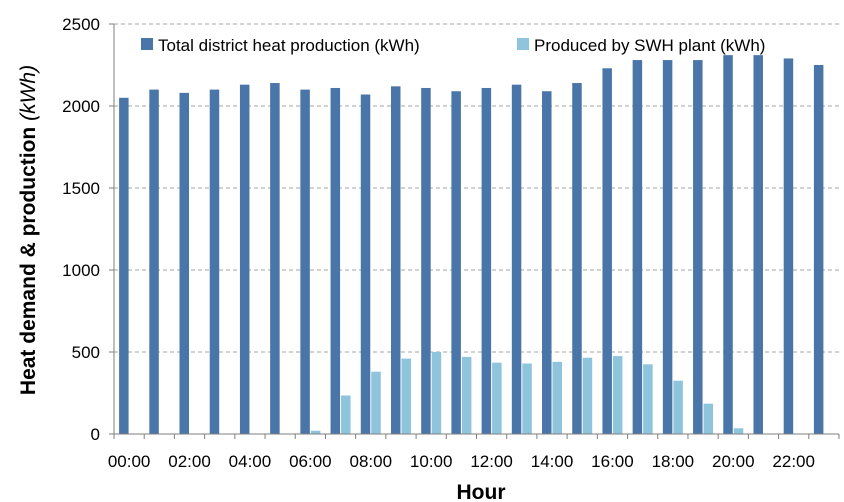 The image size is (844, 502). What do you see at coordinates (793, 461) in the screenshot?
I see `x-tick-label-2200: 22:00` at bounding box center [793, 461].